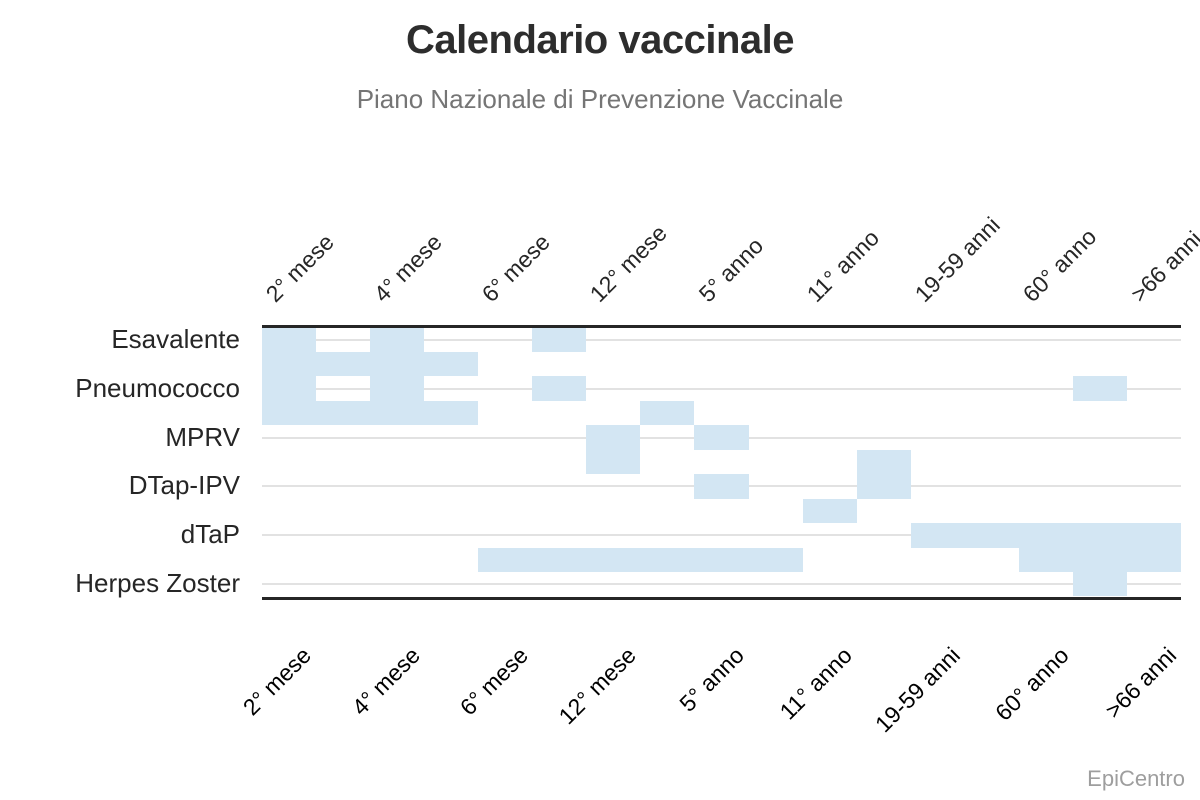  Describe the element at coordinates (815, 682) in the screenshot. I see `bottom-axis-label: 11° anno` at that location.